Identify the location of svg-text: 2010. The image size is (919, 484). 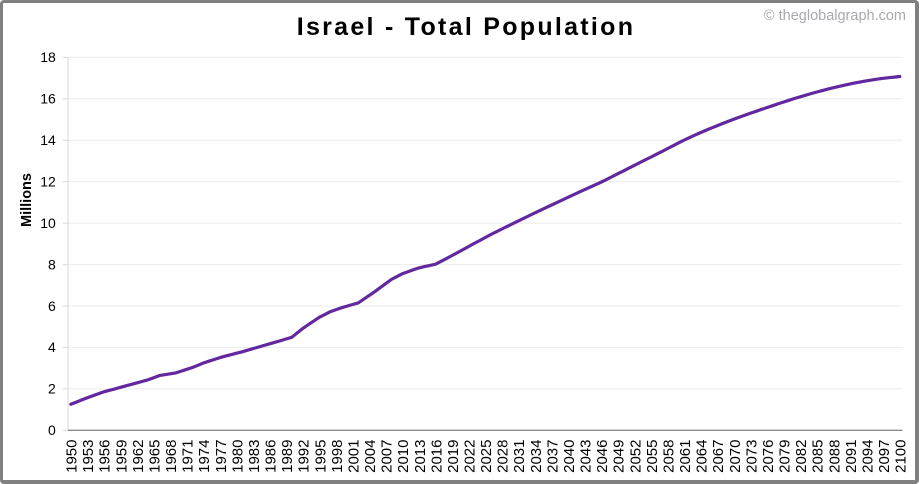
(403, 456).